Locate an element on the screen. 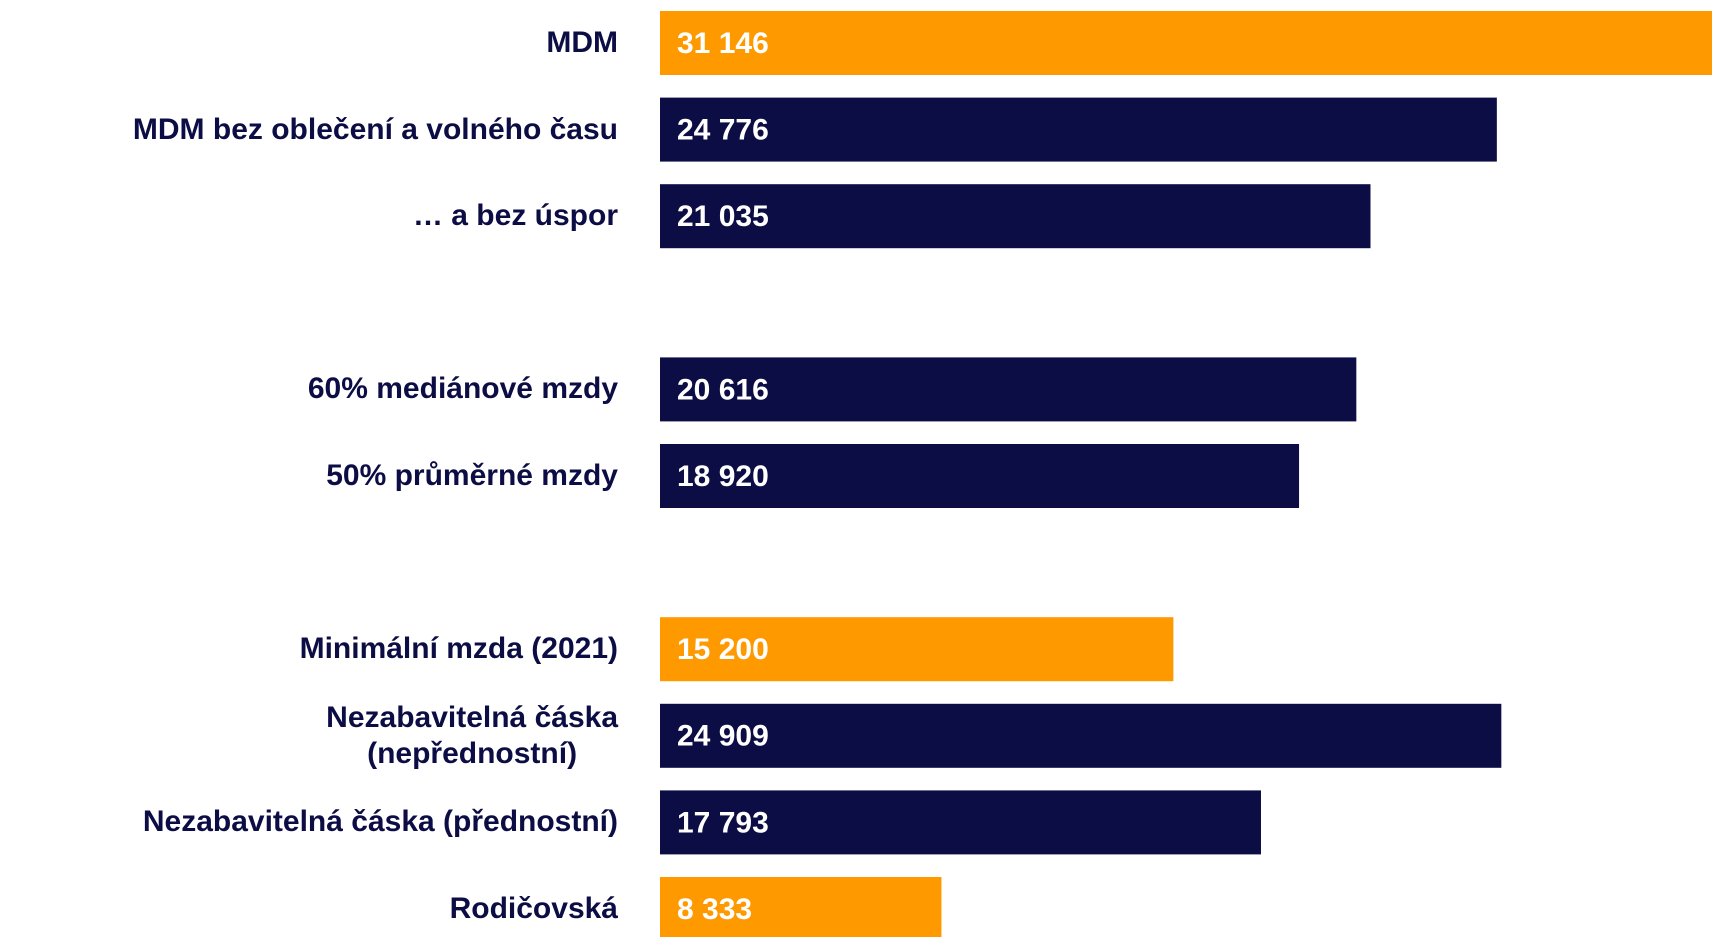 This screenshot has width=1712, height=937. category-label: 60% mediánové mzdy is located at coordinates (462, 389).